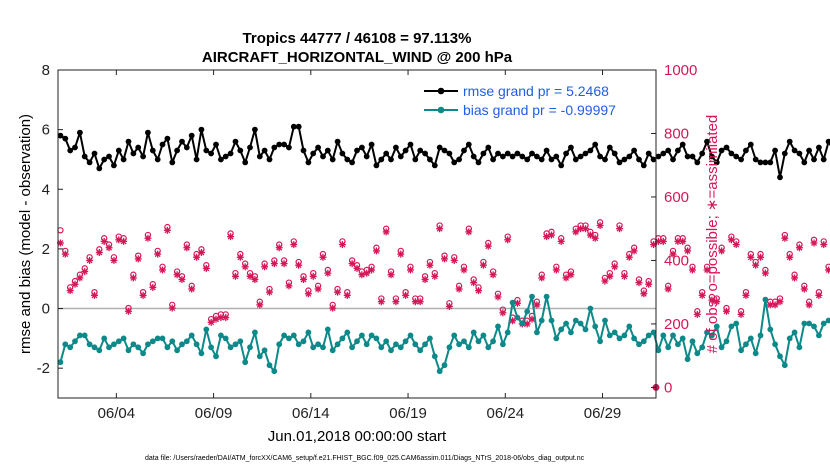 This screenshot has height=470, width=830. I want to click on chart-subtitle: AIRCRAFT_HORIZONTAL_WIND @ 200 hPa, so click(357, 57).